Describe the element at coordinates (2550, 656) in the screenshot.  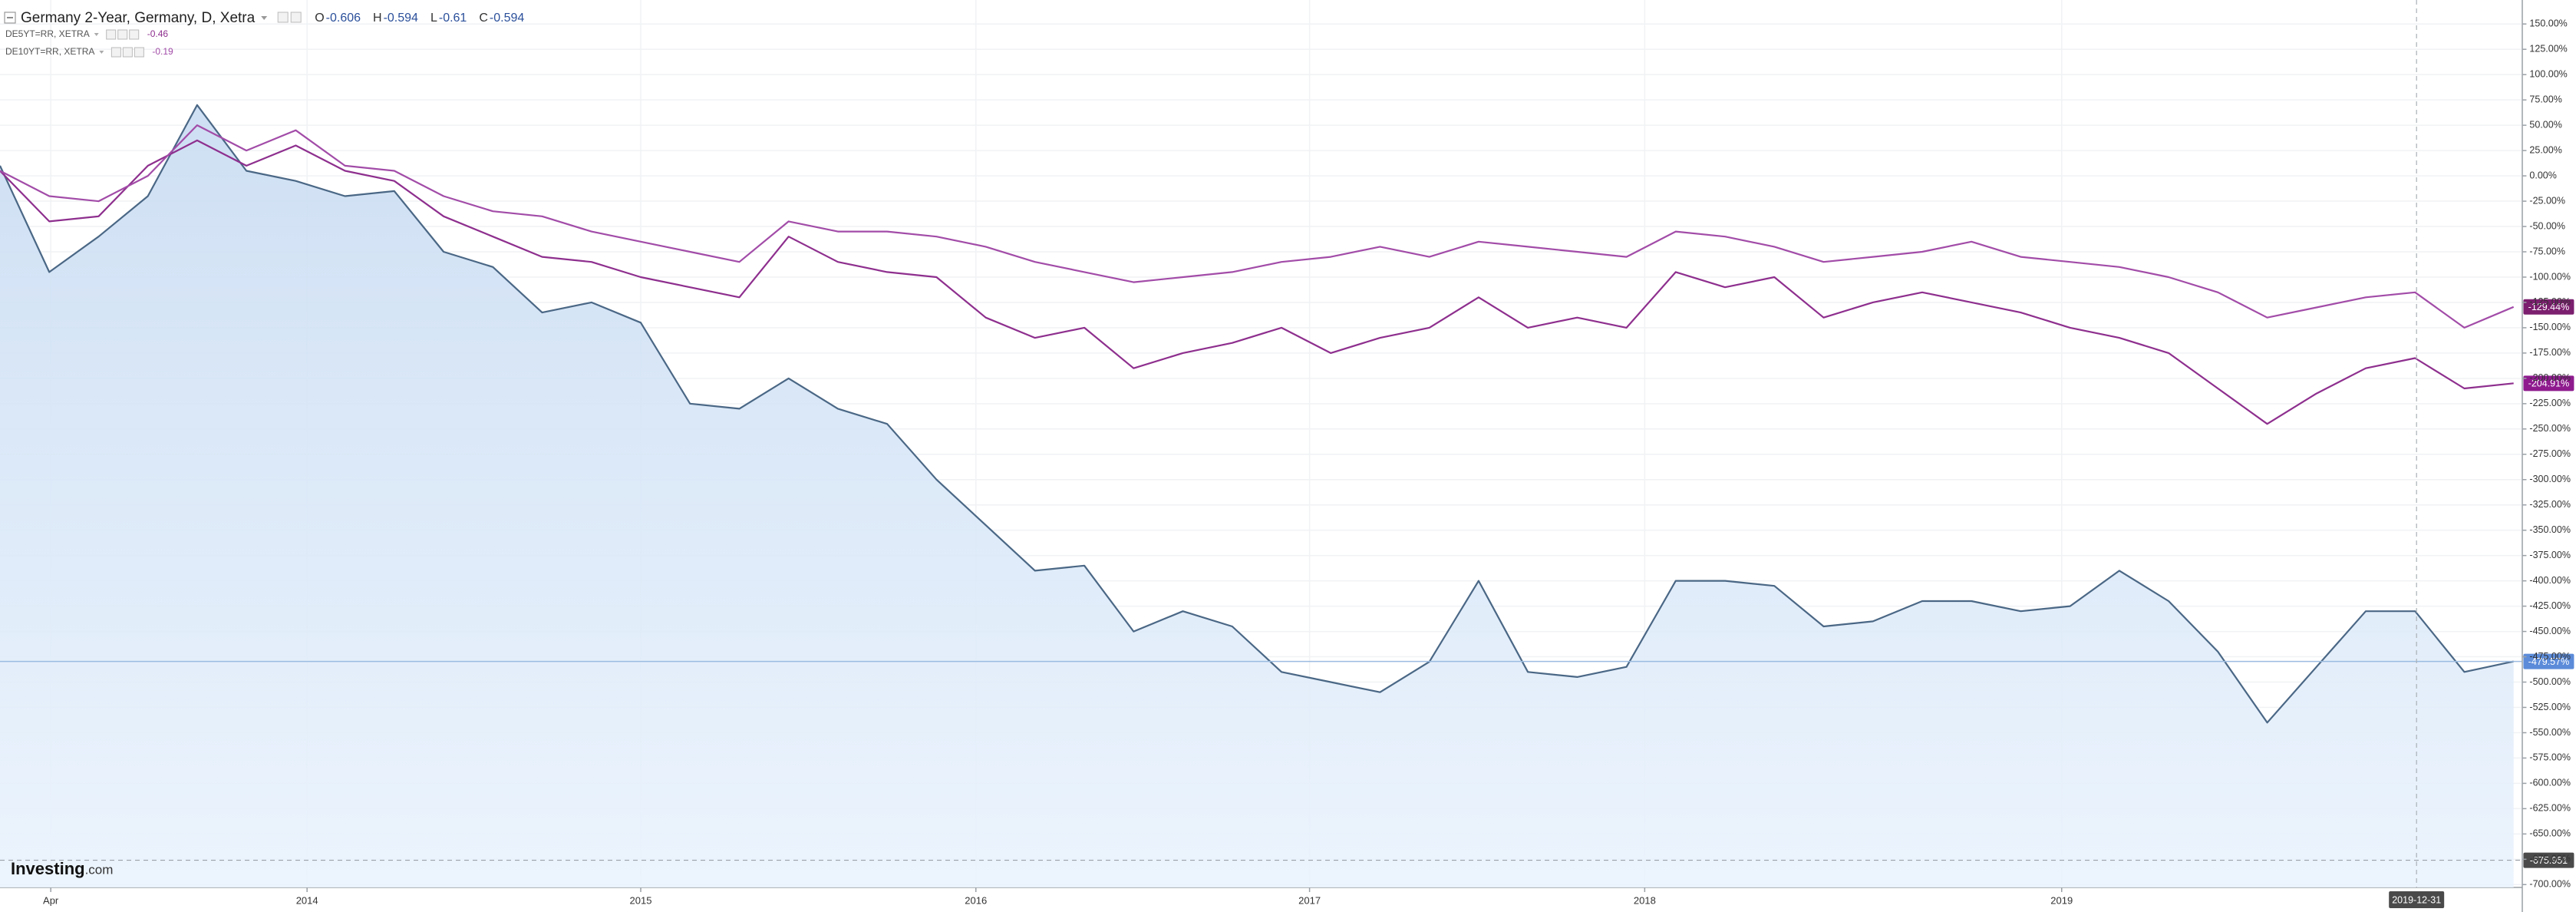
I see `y-tick-label: -475.00%` at that location.